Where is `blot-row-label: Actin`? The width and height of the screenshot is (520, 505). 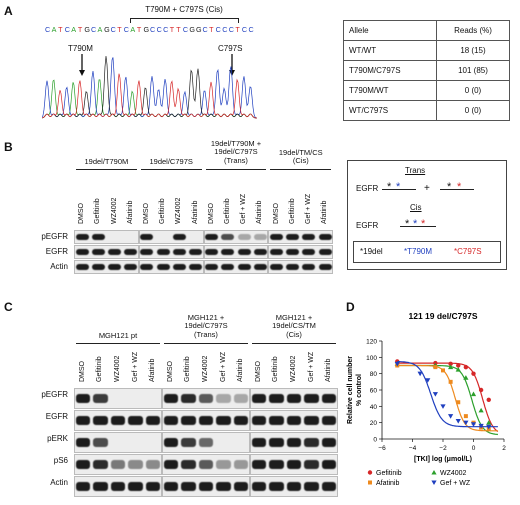 blot-row-label: Actin is located at coordinates (59, 266).